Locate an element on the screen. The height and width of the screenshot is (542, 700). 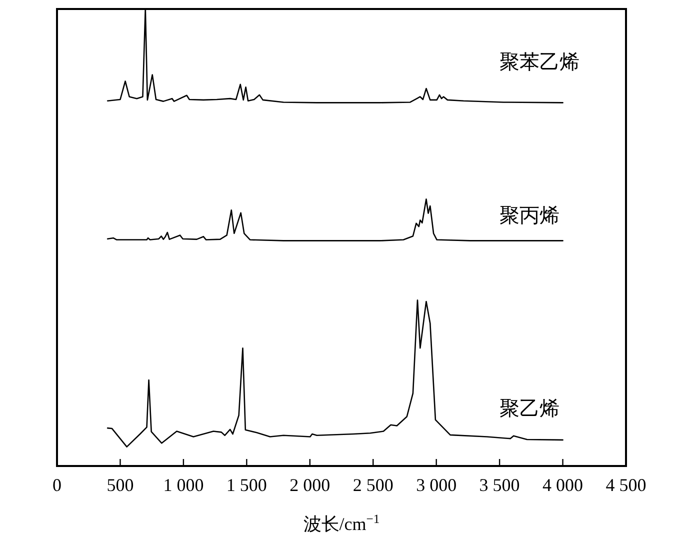
x-tick-label: 0 is located at coordinates (57, 485).